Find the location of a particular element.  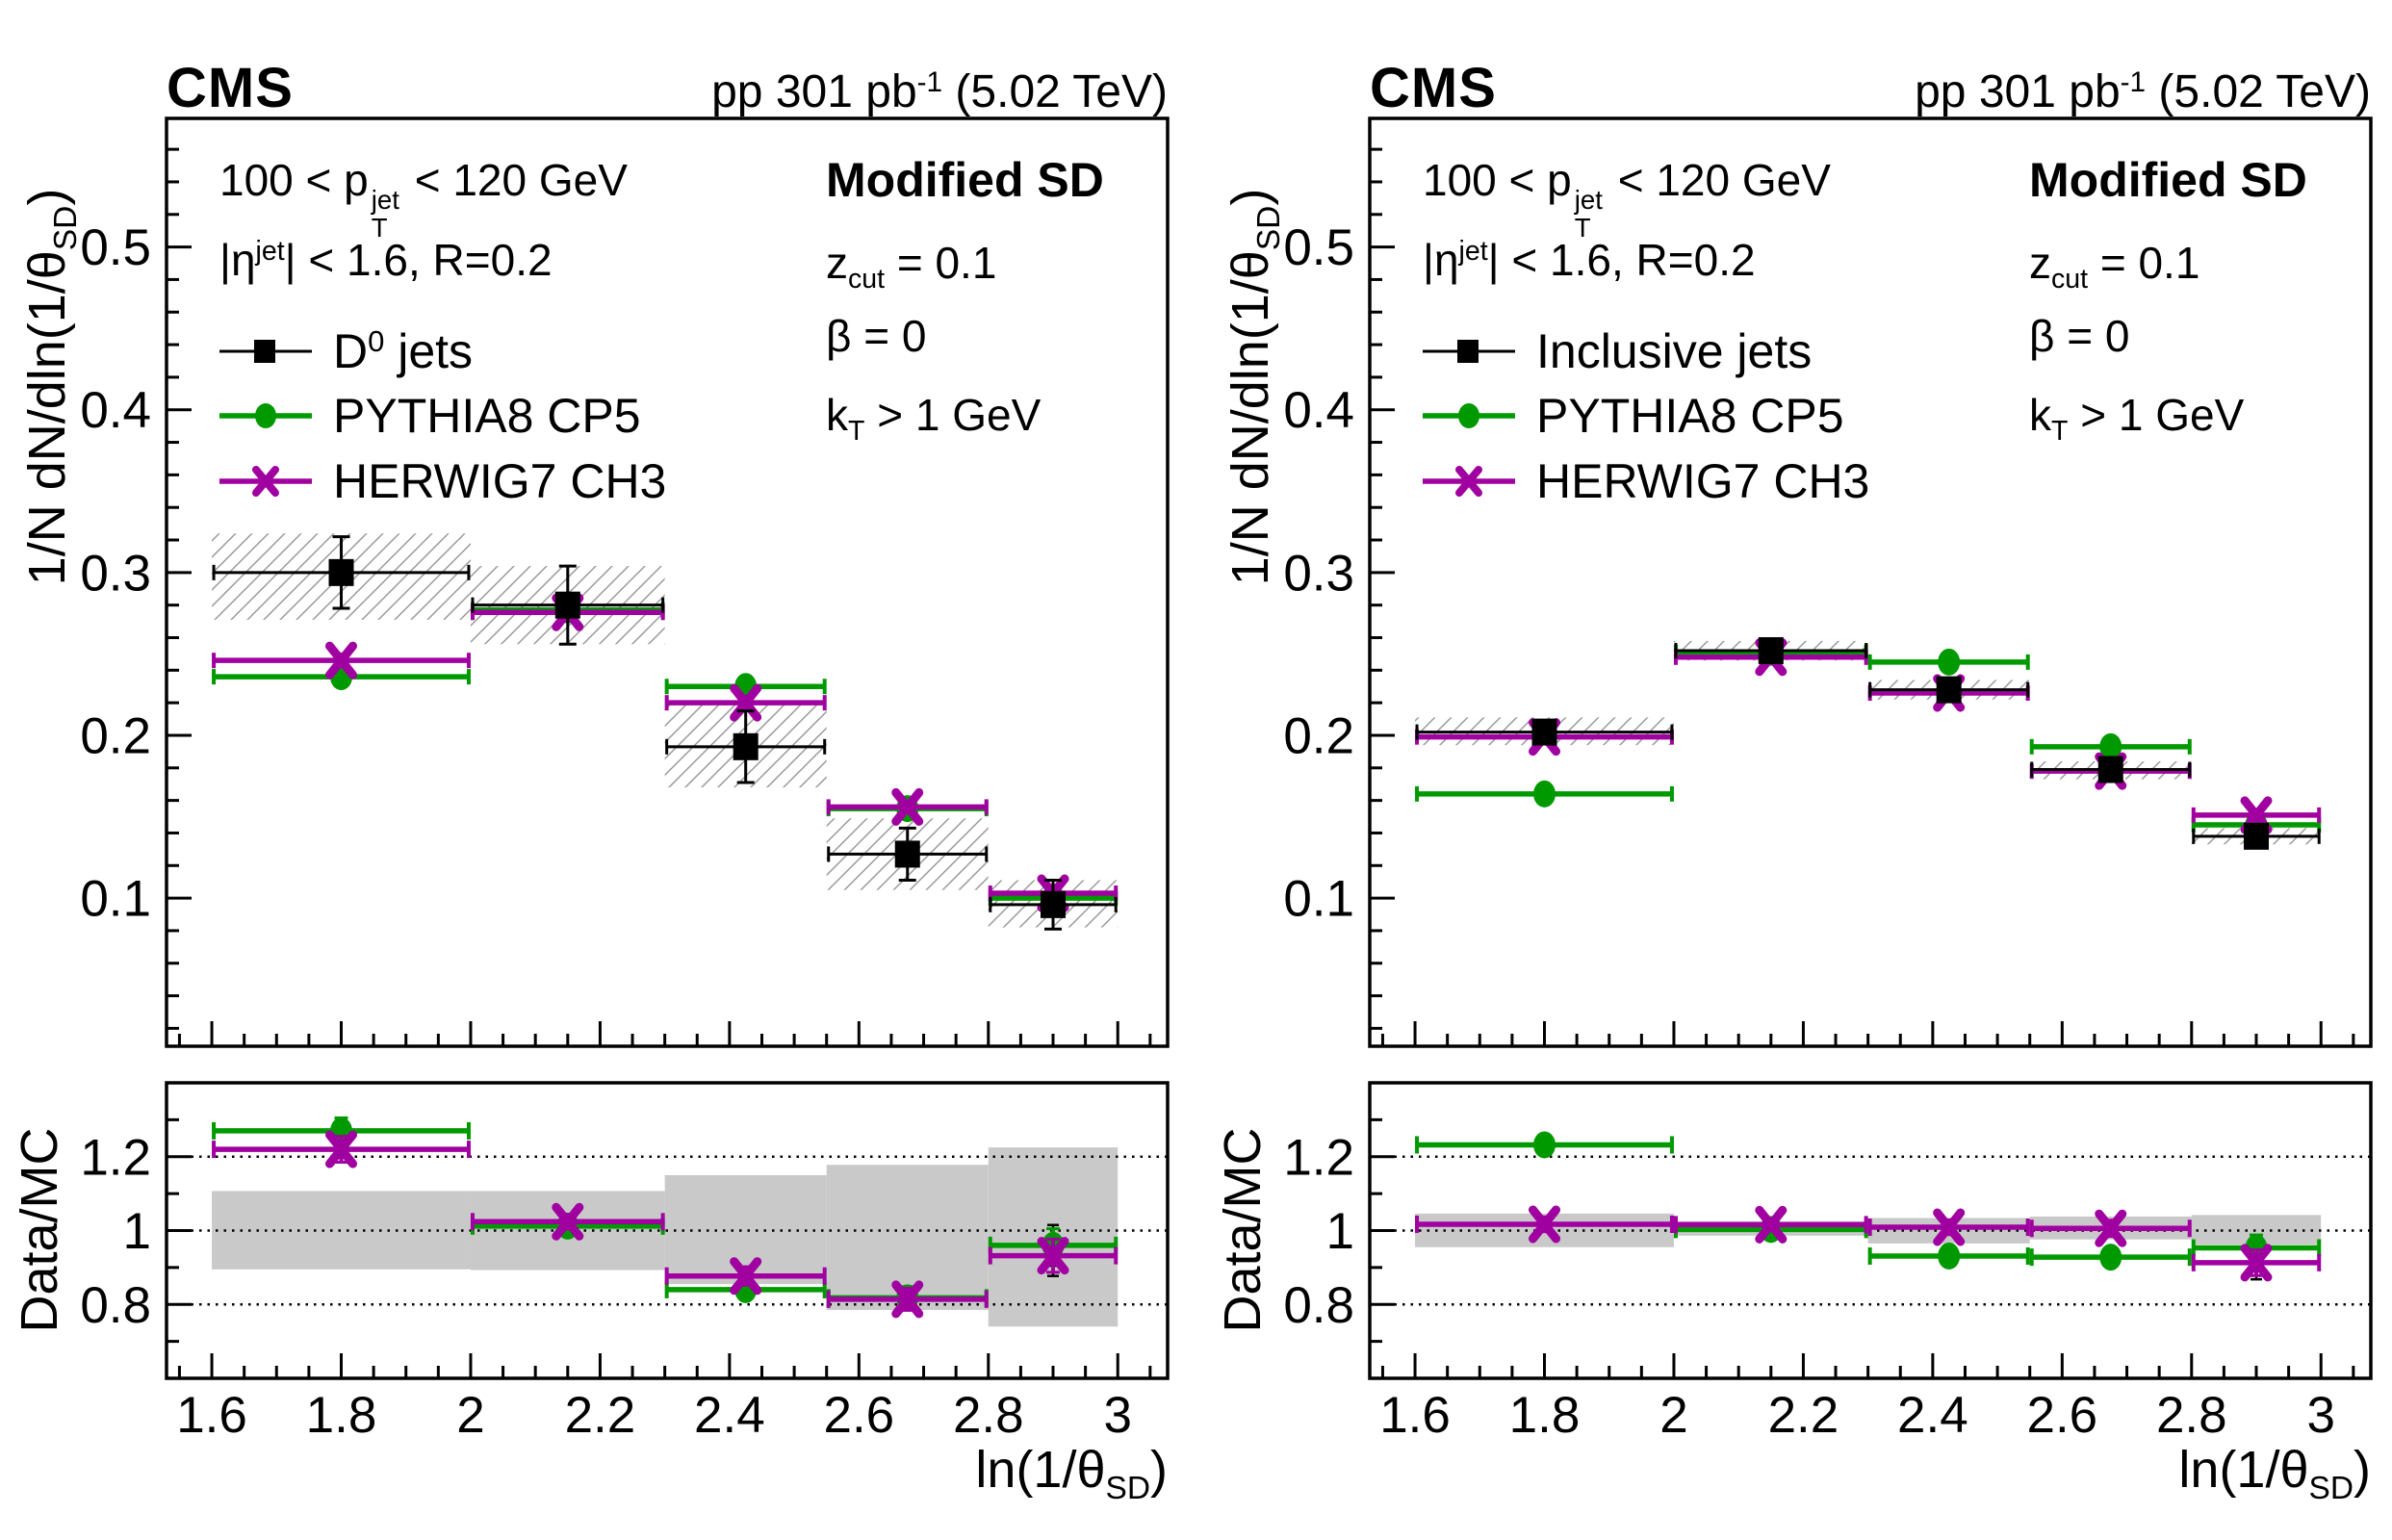

legend-item-data: D0 jets is located at coordinates (345, 351).